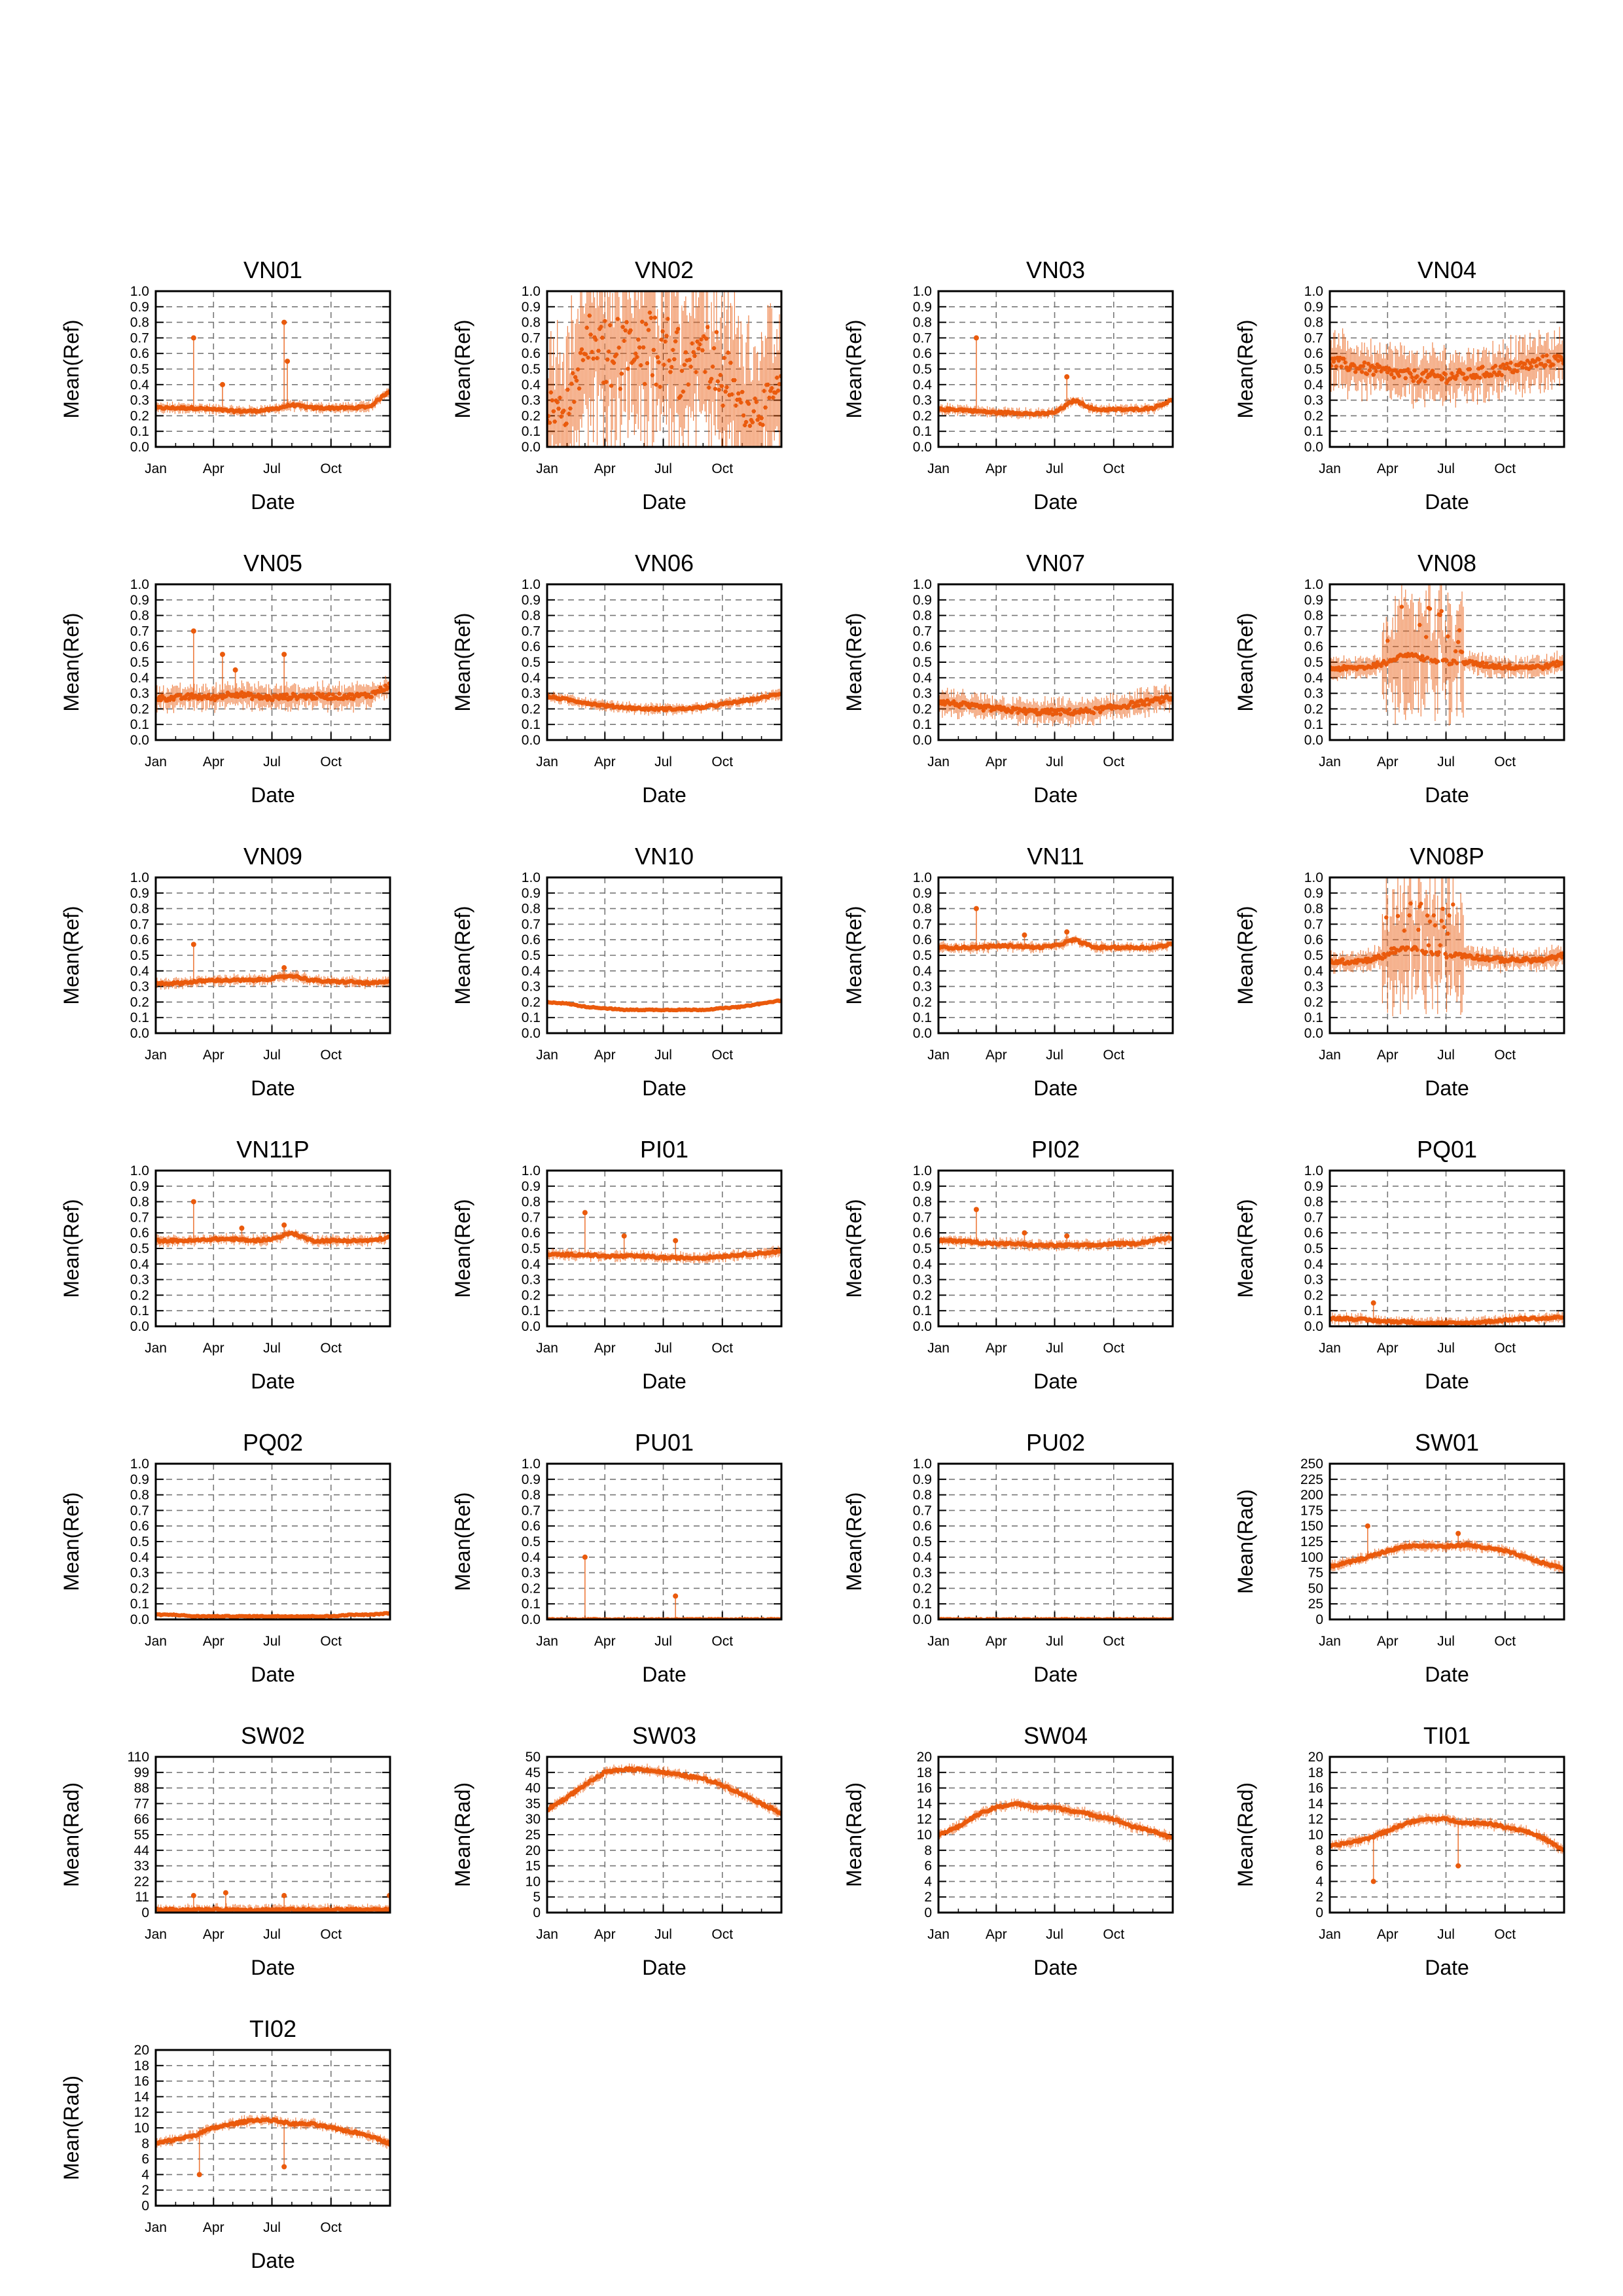  Describe the element at coordinates (272, 269) in the screenshot. I see `chart-title: VN01` at that location.